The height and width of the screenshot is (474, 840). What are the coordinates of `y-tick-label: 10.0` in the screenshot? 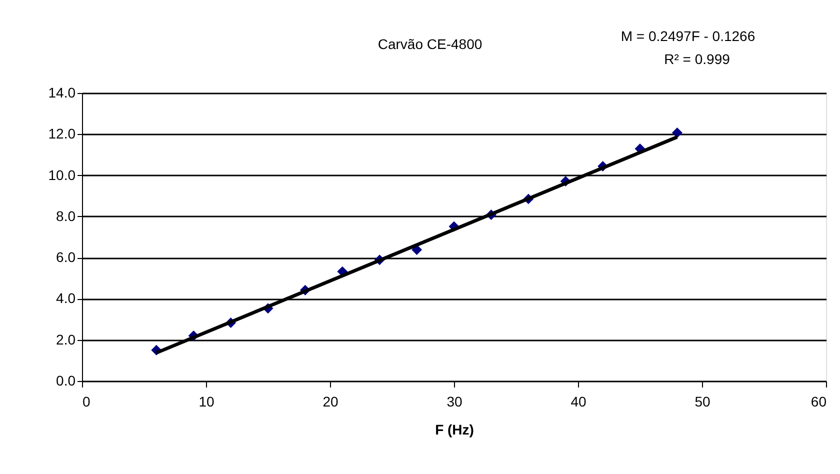 It's located at (62, 174).